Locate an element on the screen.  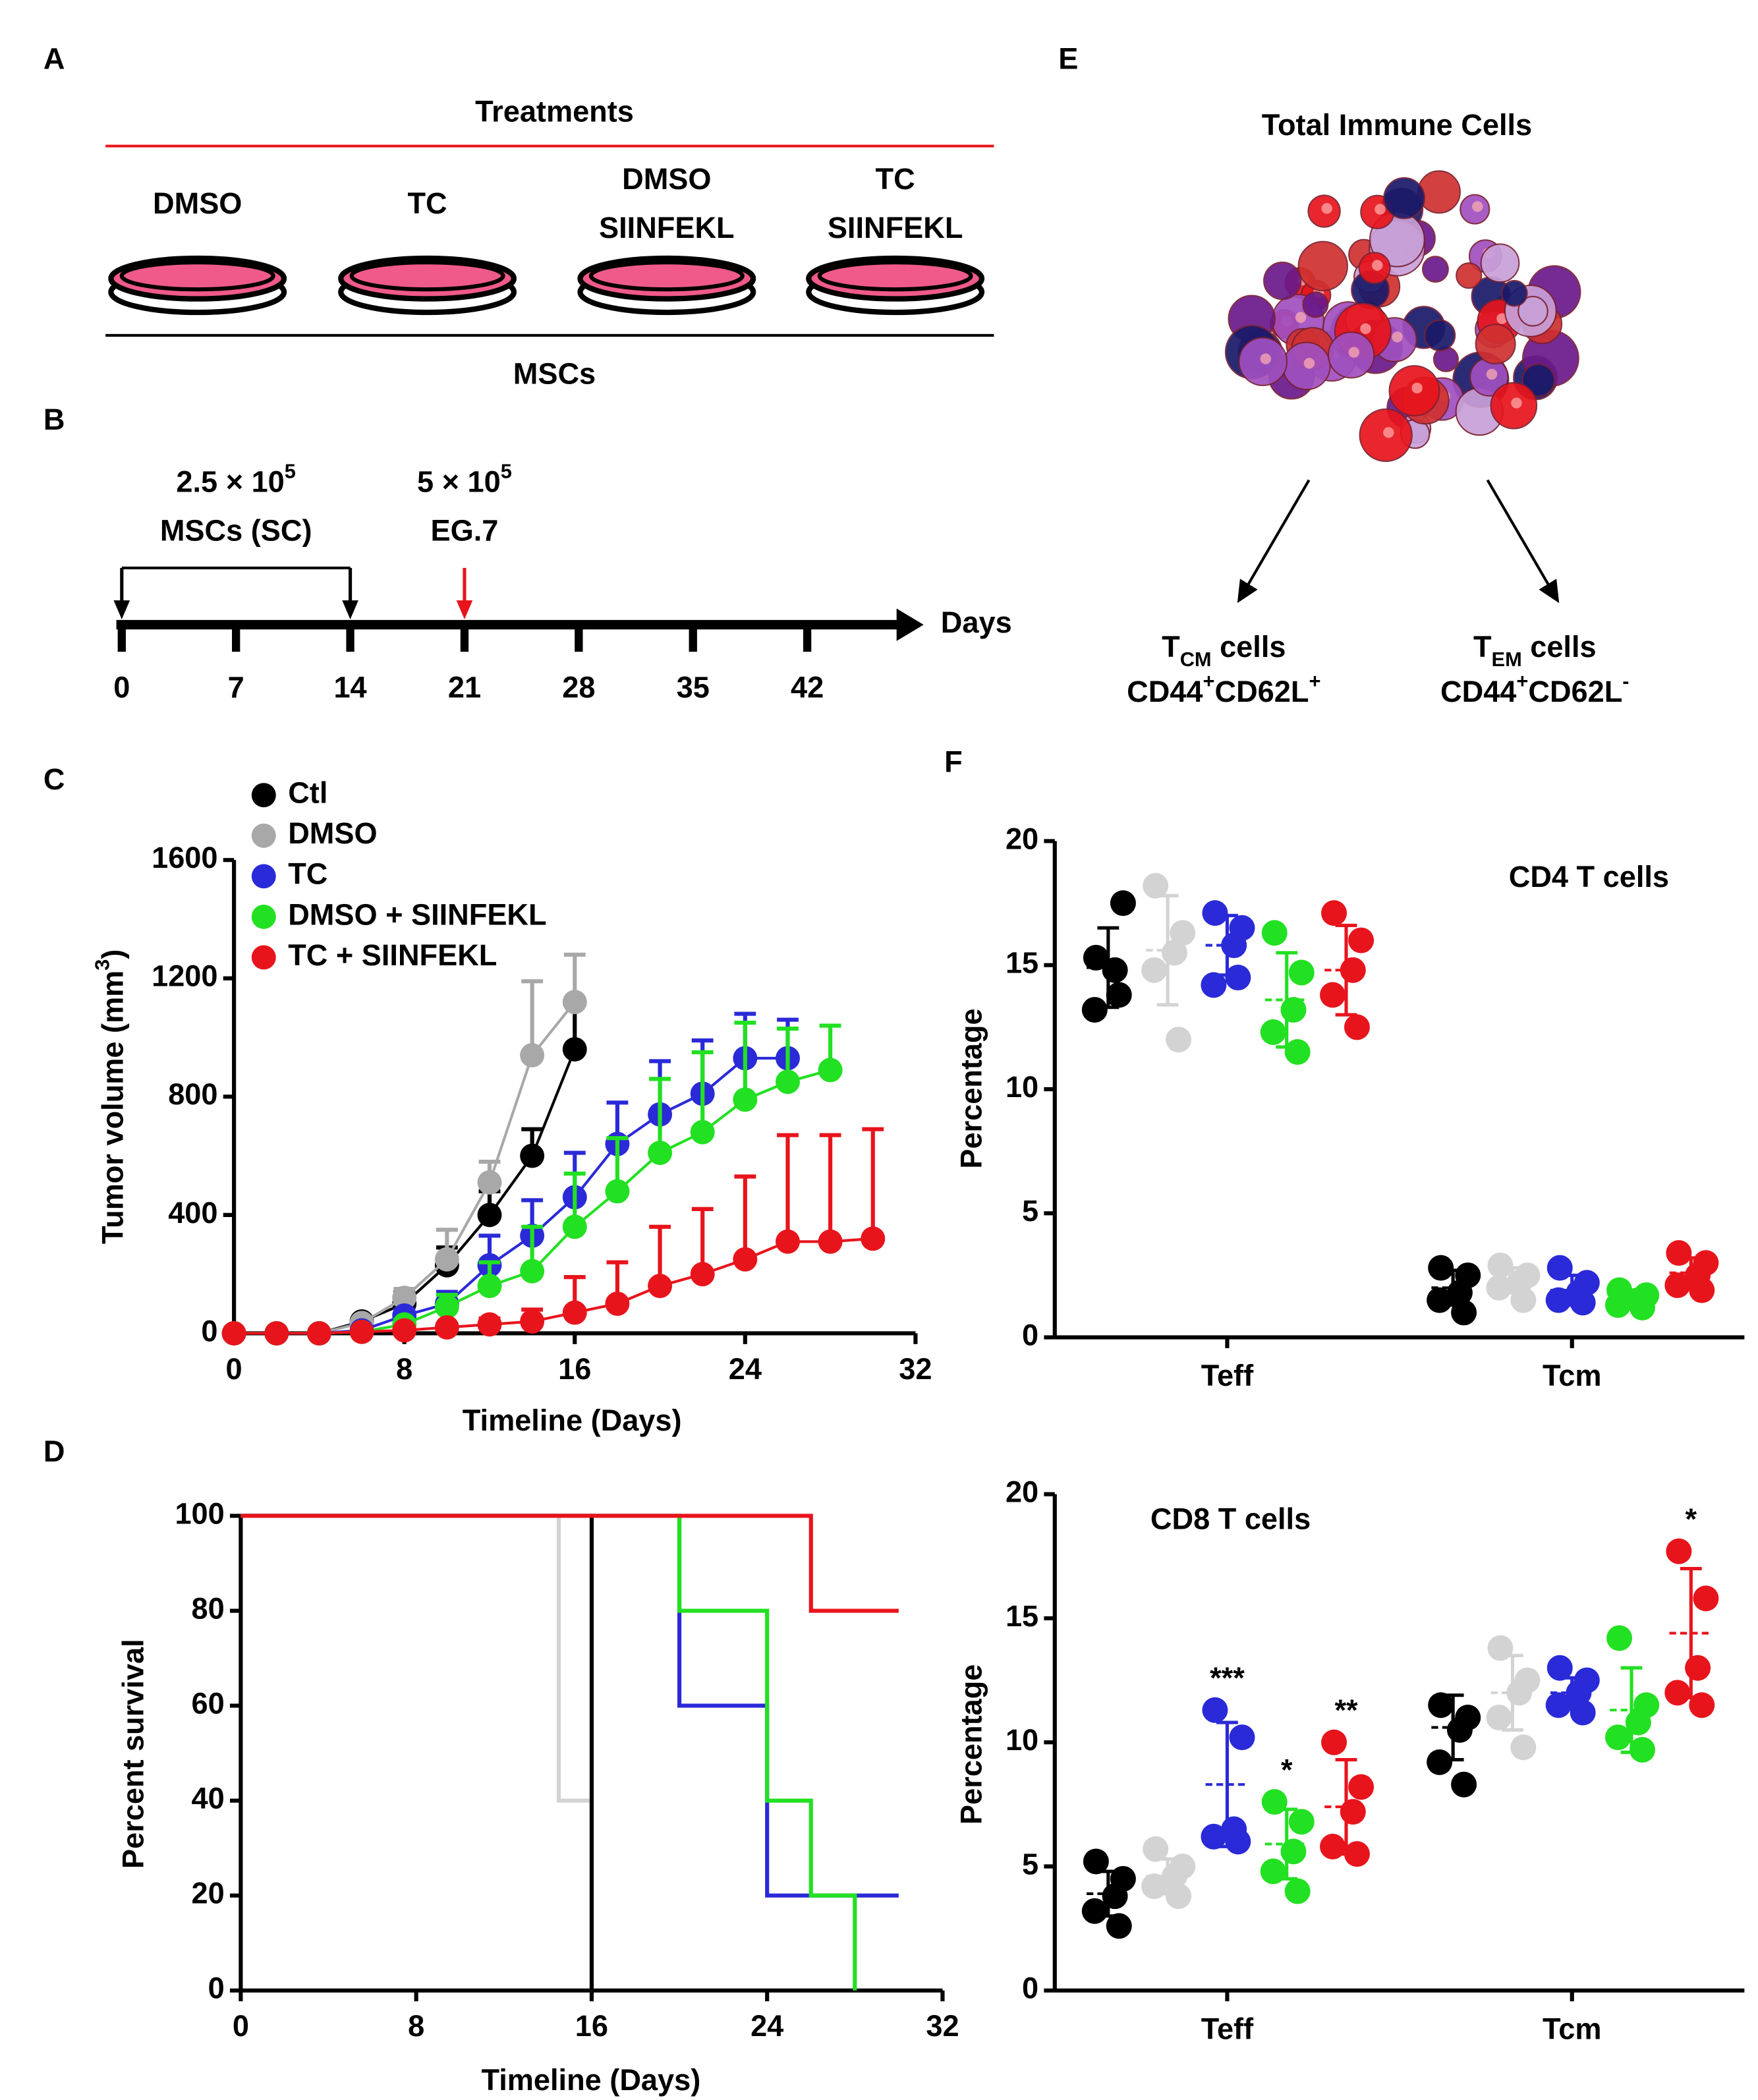
dose-label: 5 × 10⁵ is located at coordinates (464, 479).